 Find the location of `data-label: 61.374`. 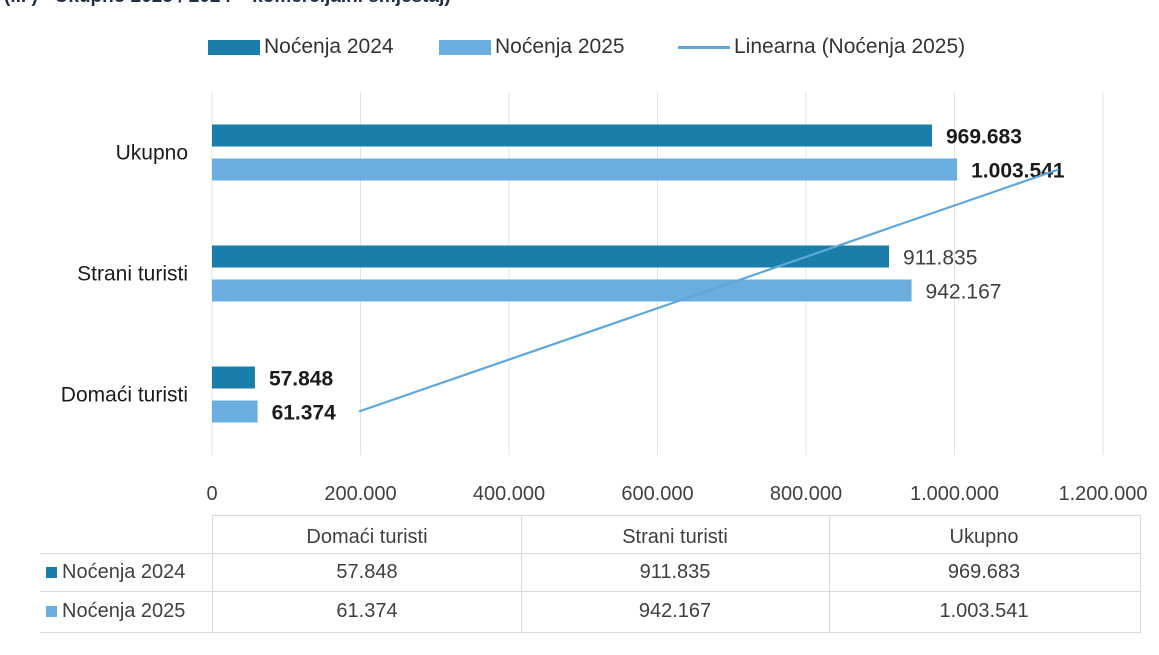

data-label: 61.374 is located at coordinates (304, 413).